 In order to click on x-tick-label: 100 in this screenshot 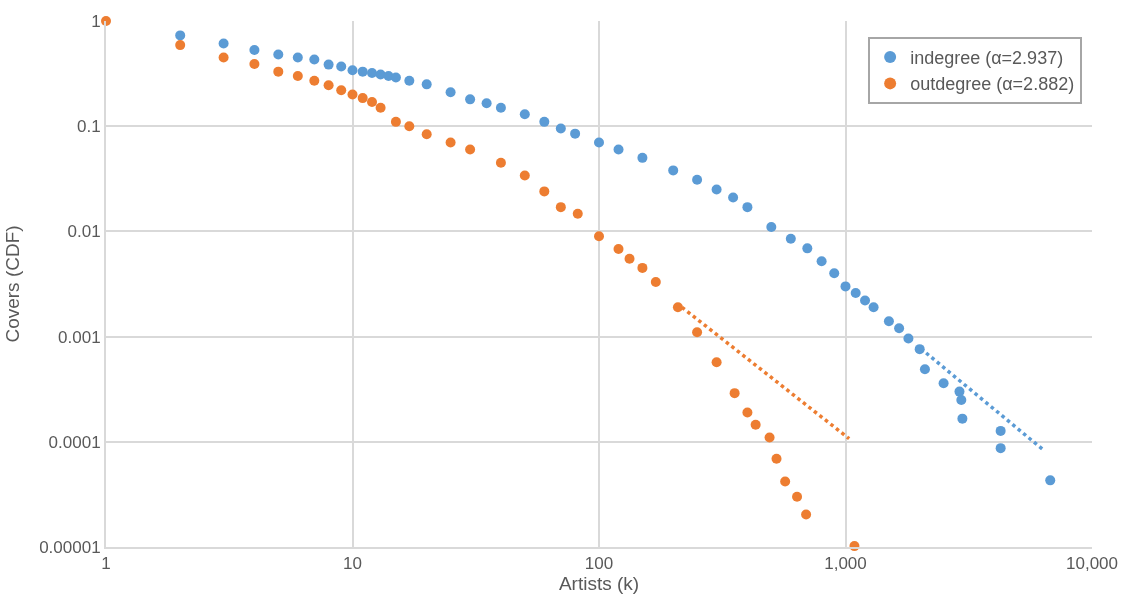, I will do `click(599, 564)`.